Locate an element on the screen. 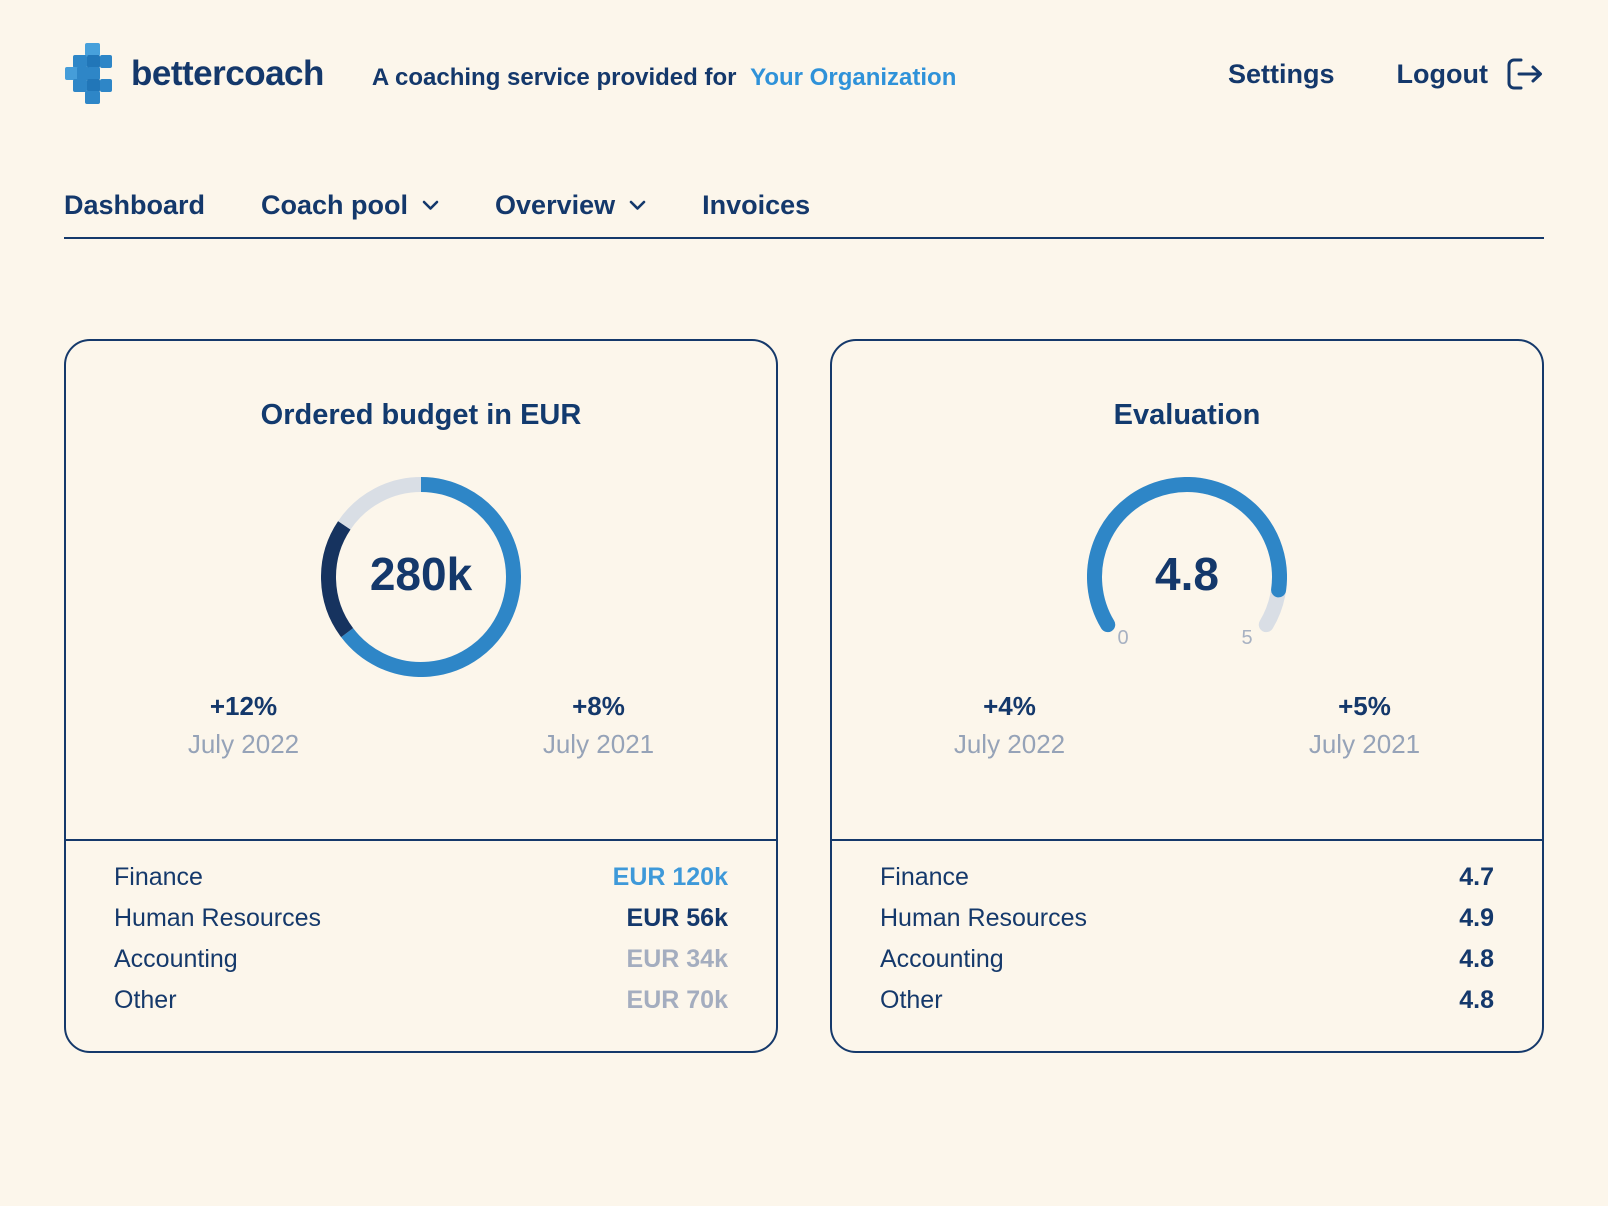  evaluation-yoy-stats: +4% July 2022 +5% July 2021 is located at coordinates (1187, 725).